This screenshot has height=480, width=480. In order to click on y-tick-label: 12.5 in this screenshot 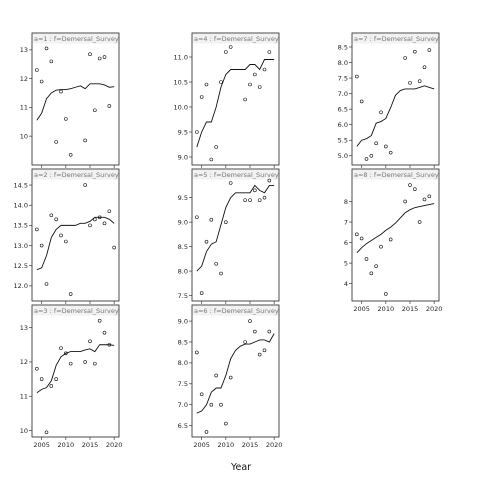, I will do `click(21, 266)`.